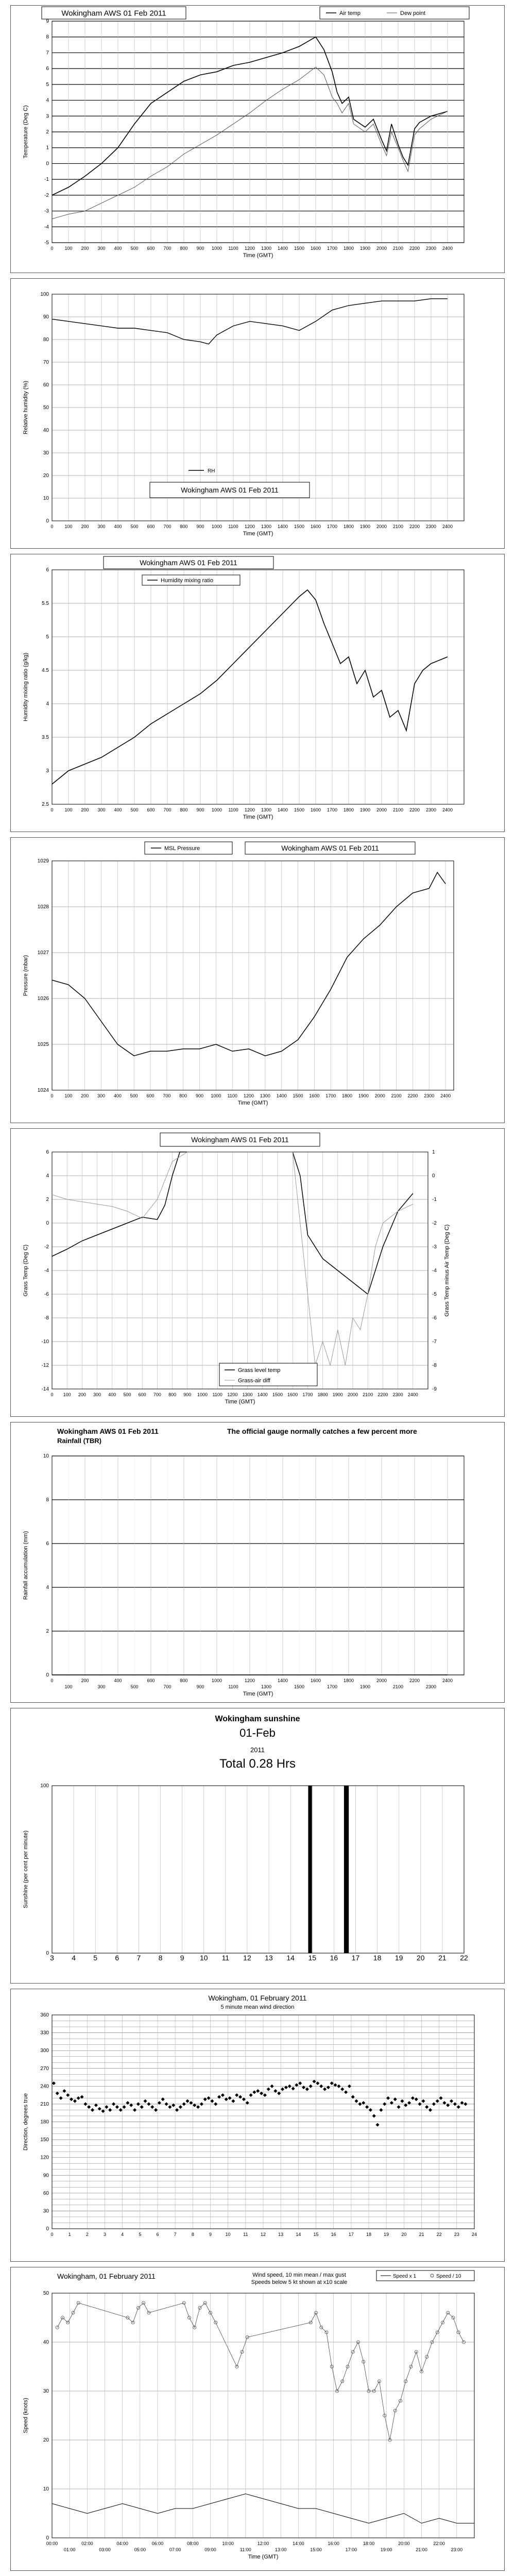  Describe the element at coordinates (233, 1686) in the screenshot. I see `x-tick-label-minor: 1100` at that location.